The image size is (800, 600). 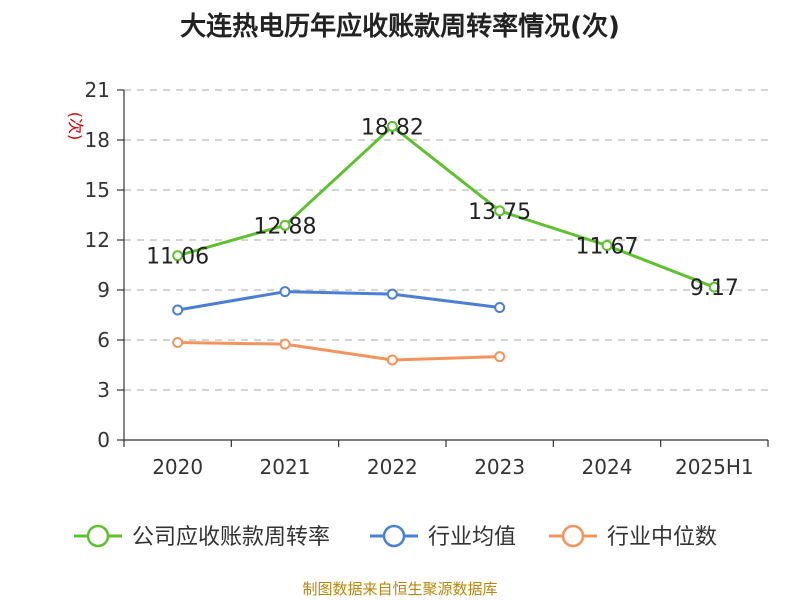 What do you see at coordinates (231, 537) in the screenshot?
I see `legend-label: 公司应收账款周转率` at bounding box center [231, 537].